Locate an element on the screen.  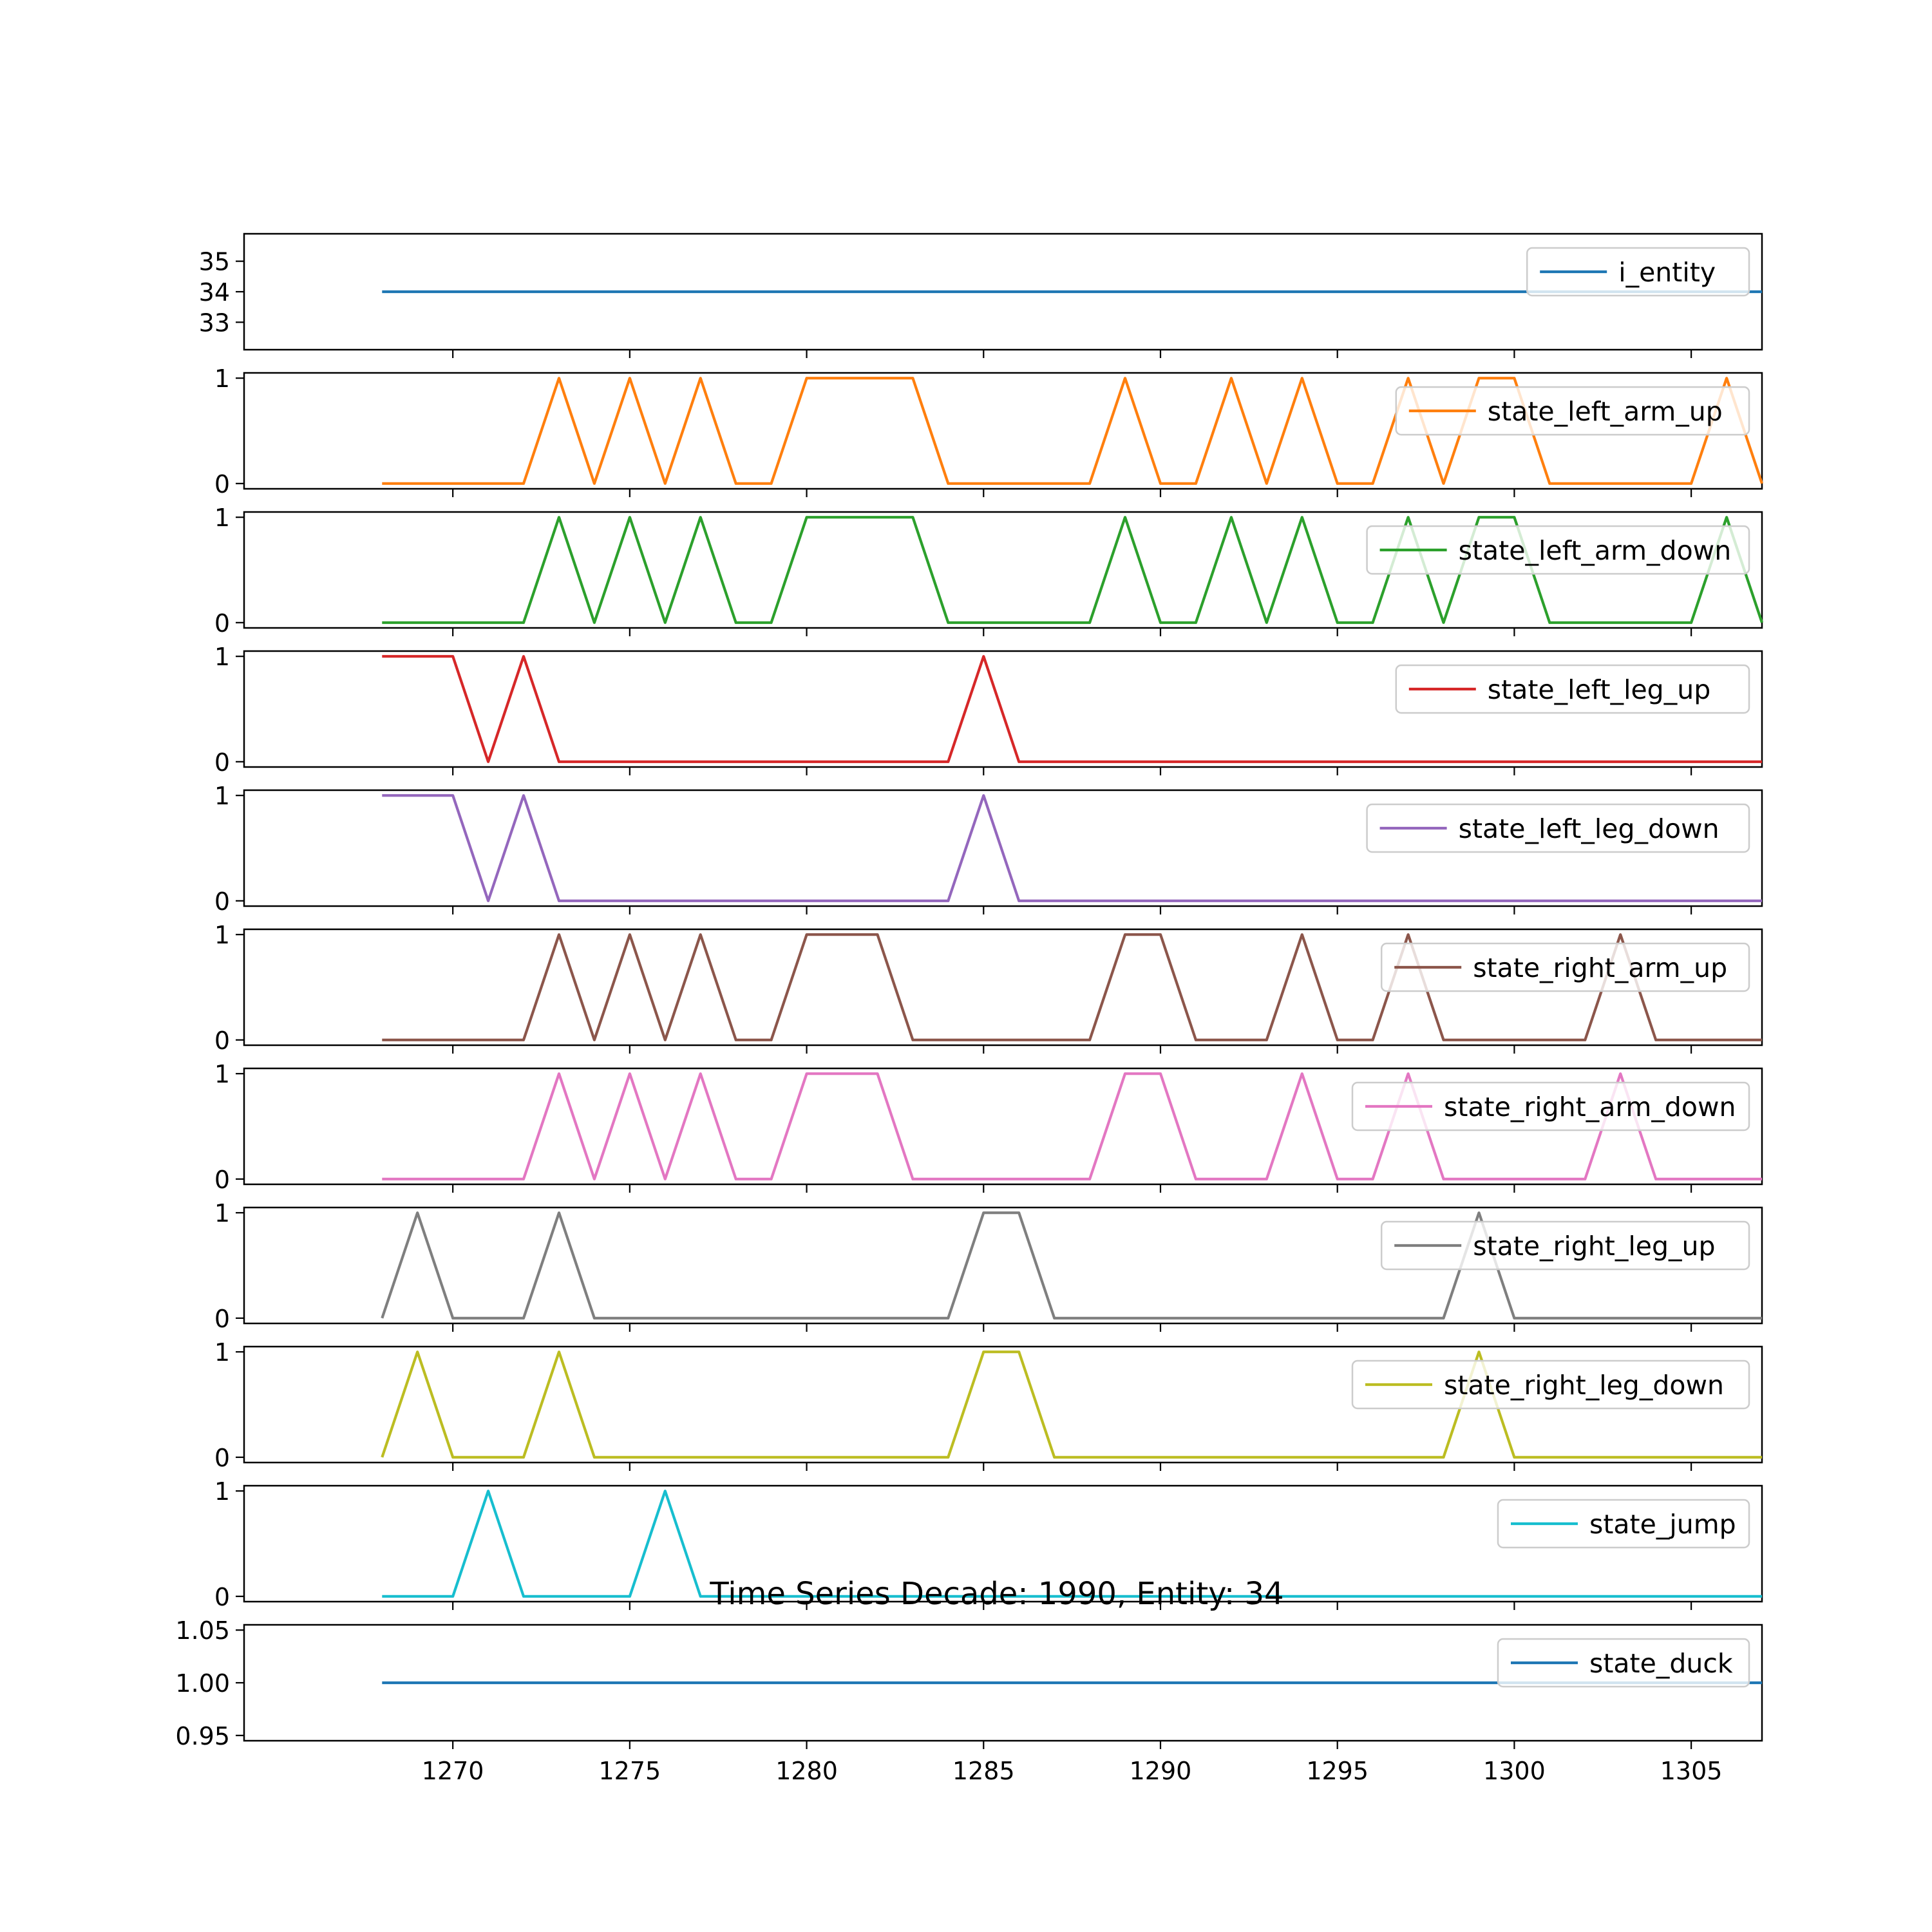
subplot-state_right_arm_up: 0 1 state_right_arm_up is located at coordinates (988, 988).